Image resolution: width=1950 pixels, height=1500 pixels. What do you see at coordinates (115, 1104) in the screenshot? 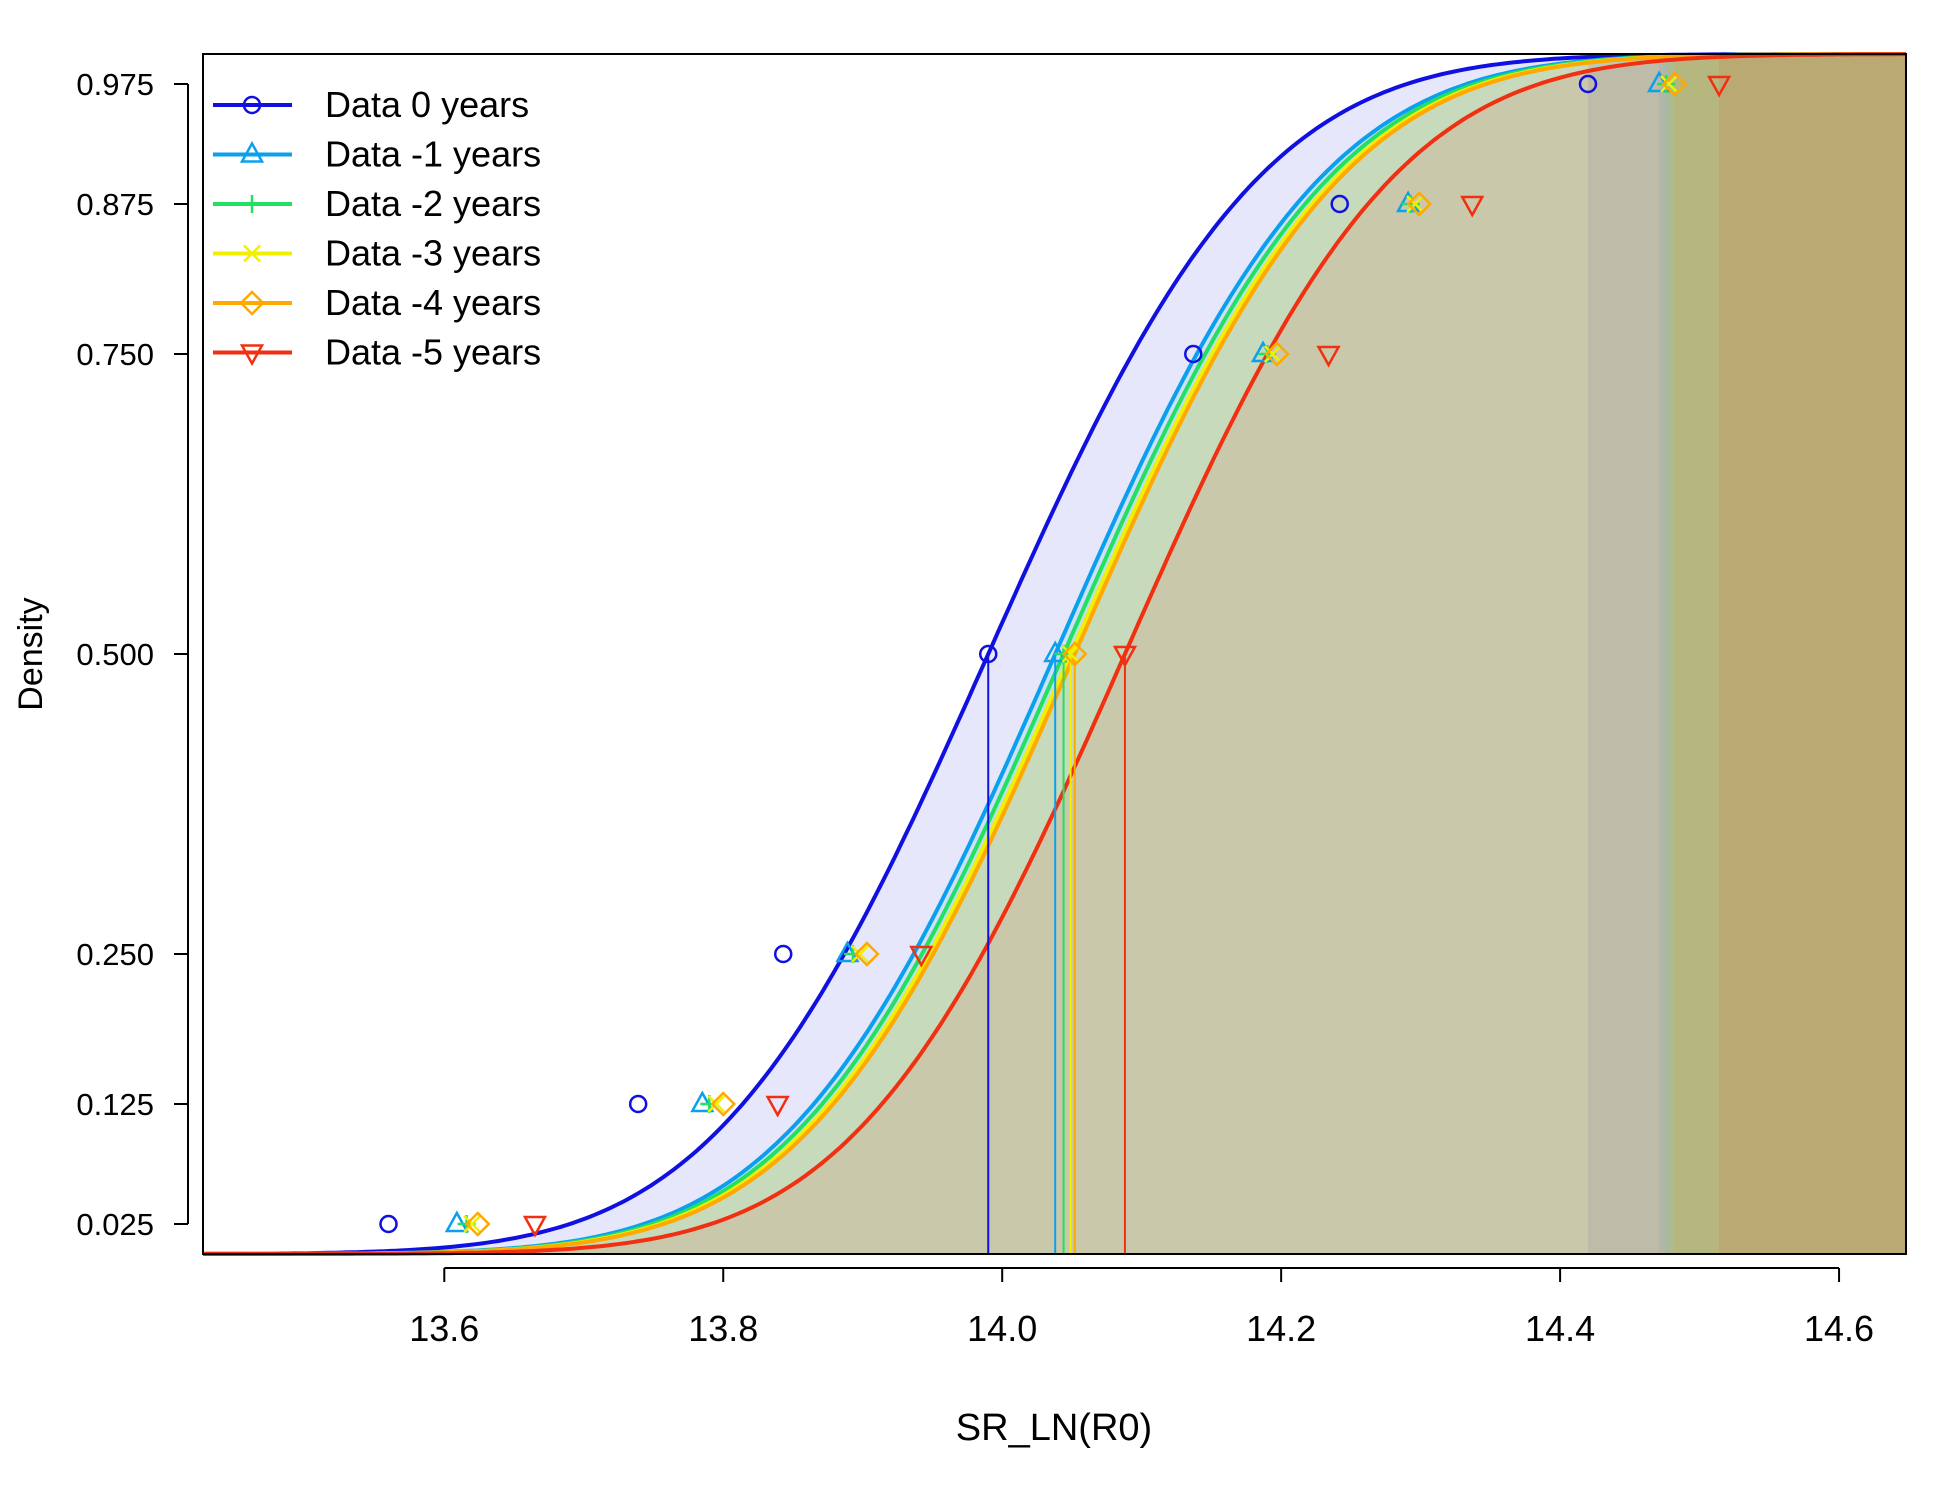
I see `y-tick-label-1: 0.125` at bounding box center [115, 1104].